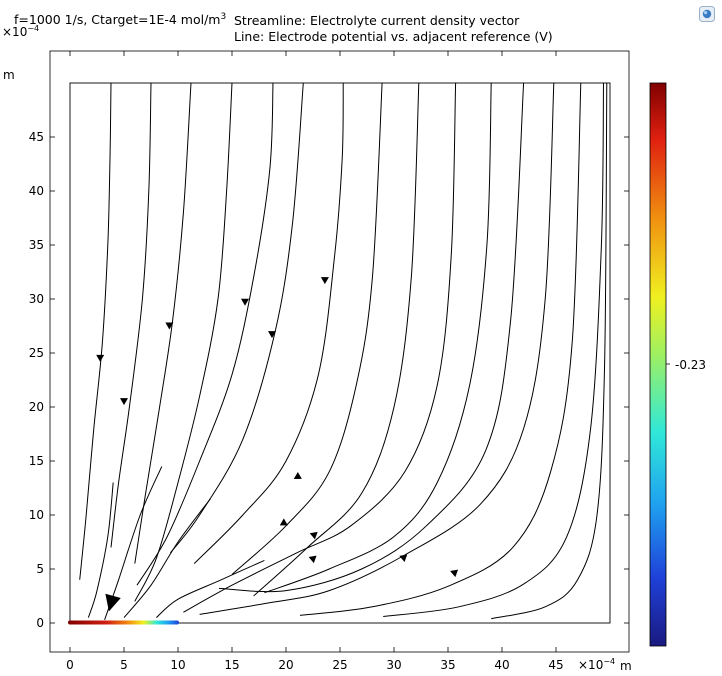  What do you see at coordinates (36, 515) in the screenshot?
I see `y-tick-label: 10` at bounding box center [36, 515].